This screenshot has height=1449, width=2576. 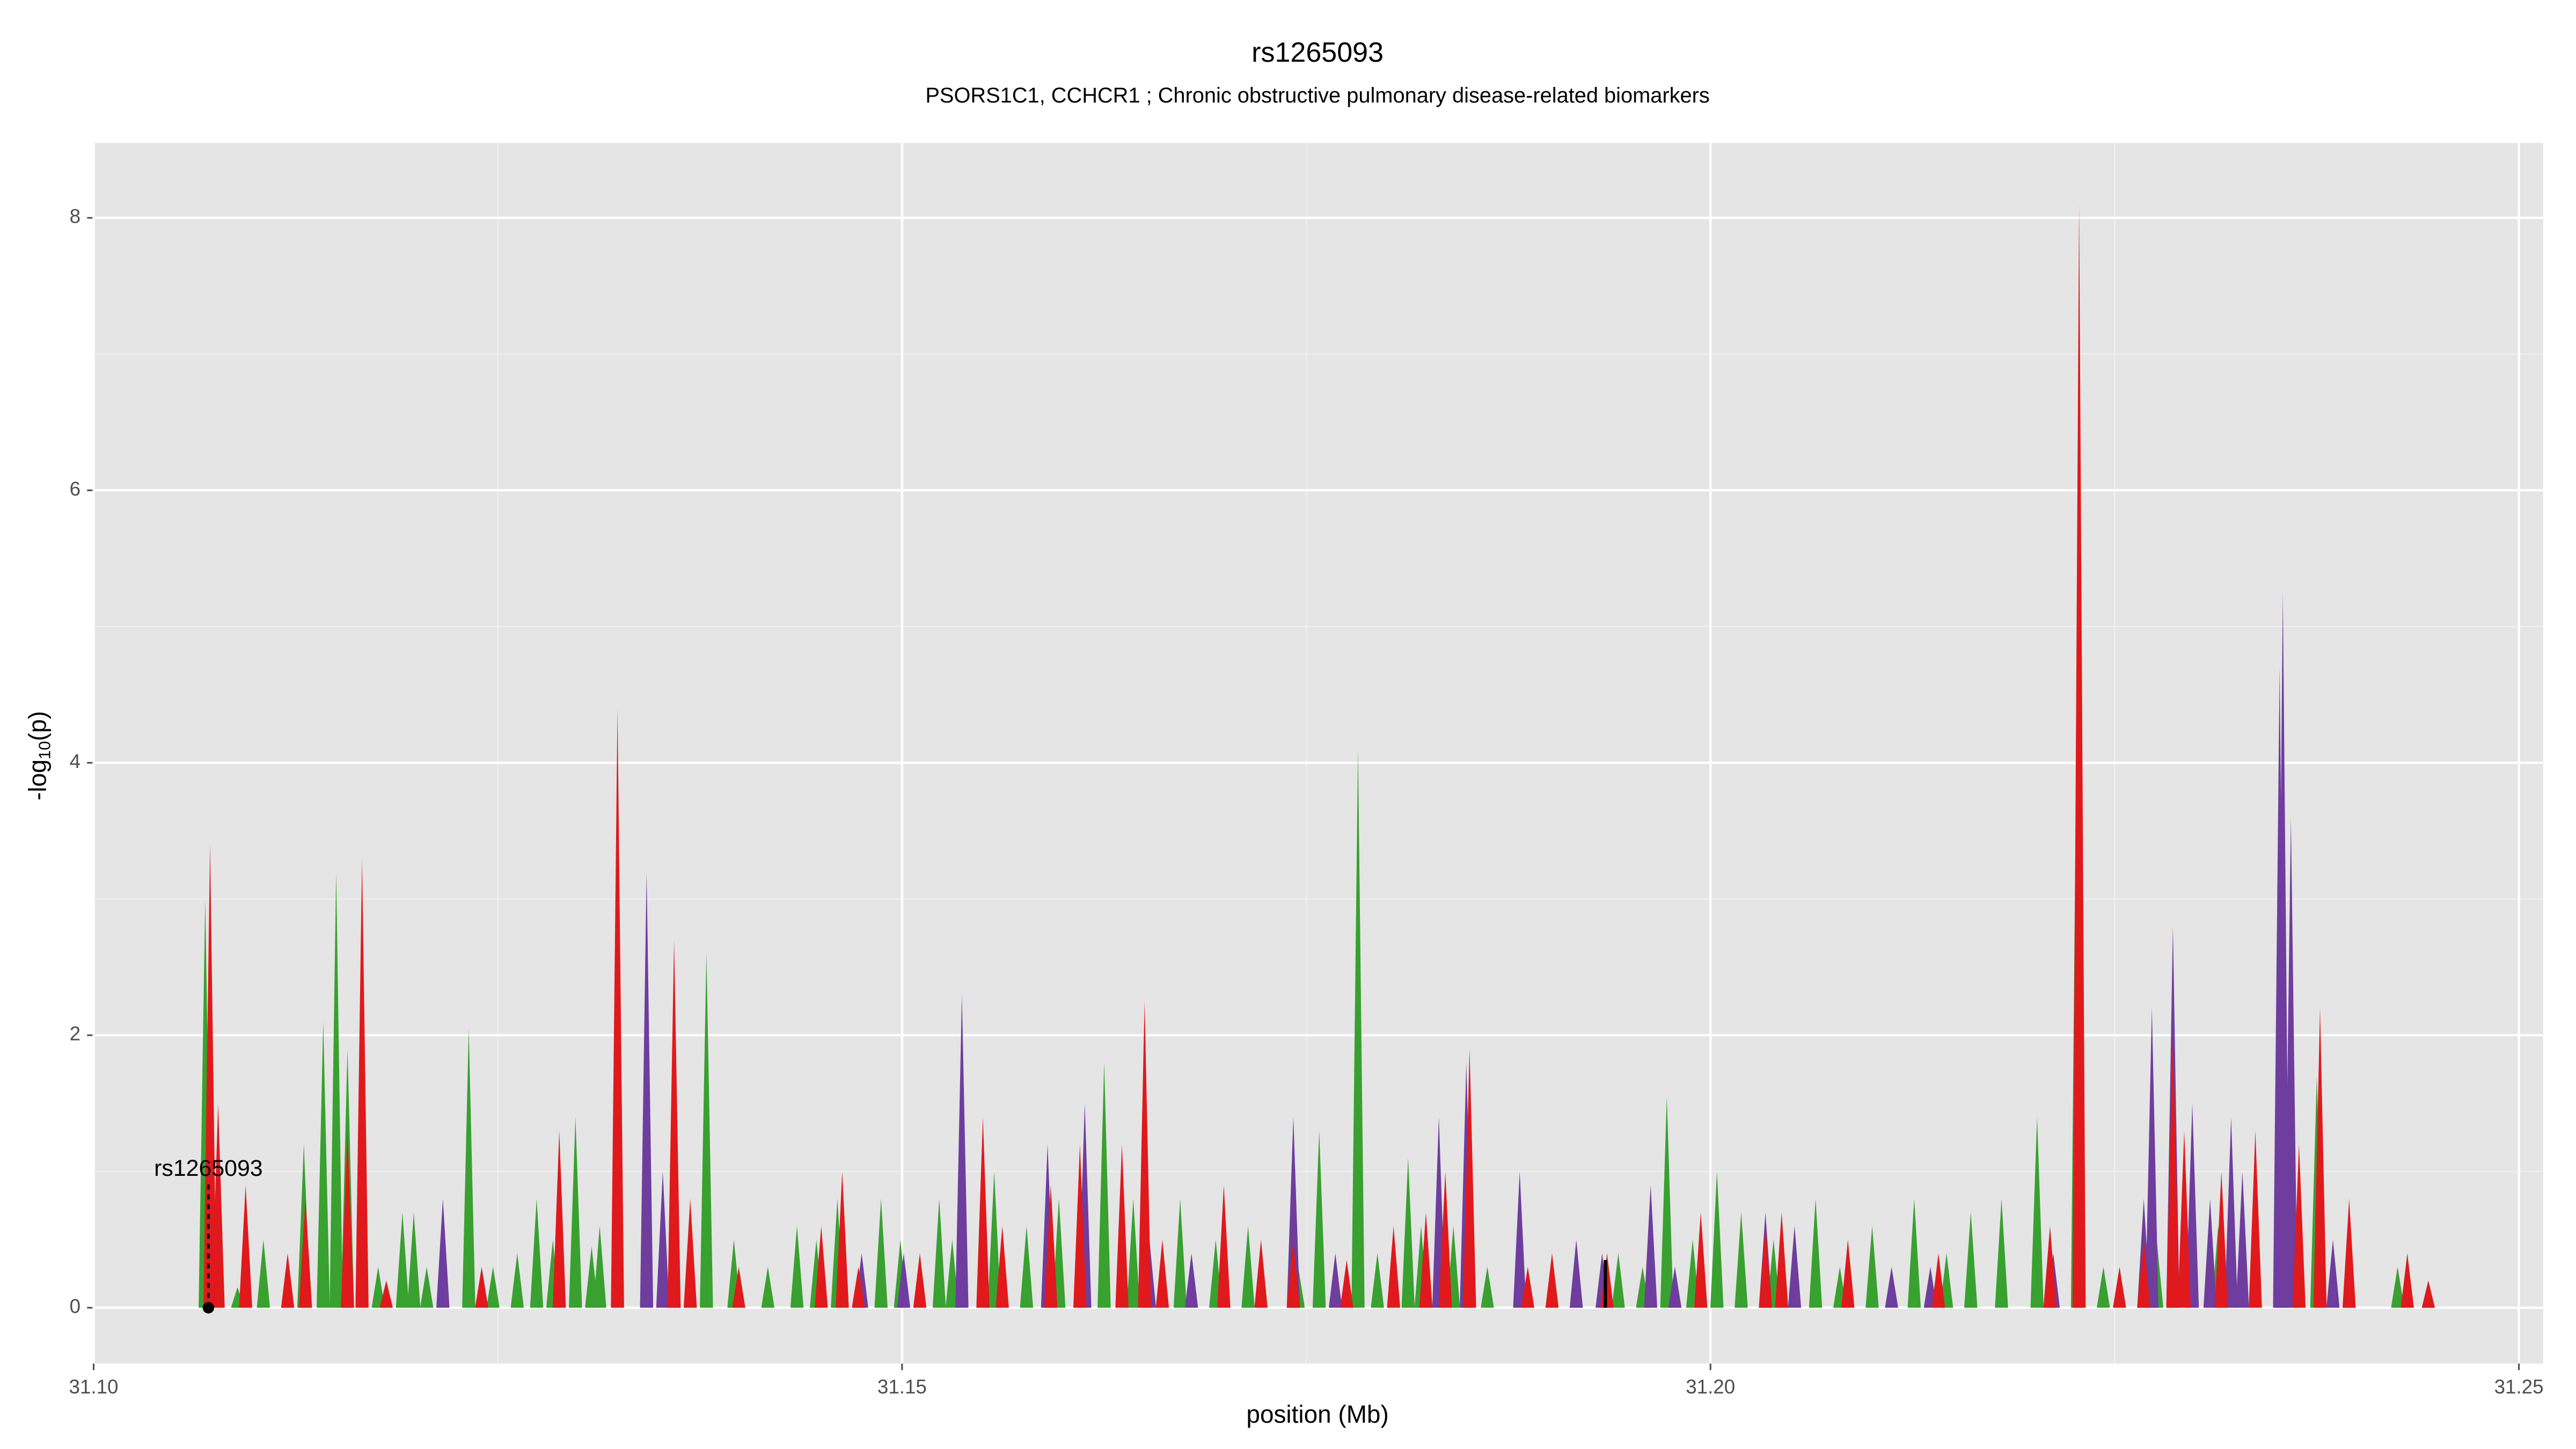 I want to click on chart-title: rs1265093, so click(x=1318, y=52).